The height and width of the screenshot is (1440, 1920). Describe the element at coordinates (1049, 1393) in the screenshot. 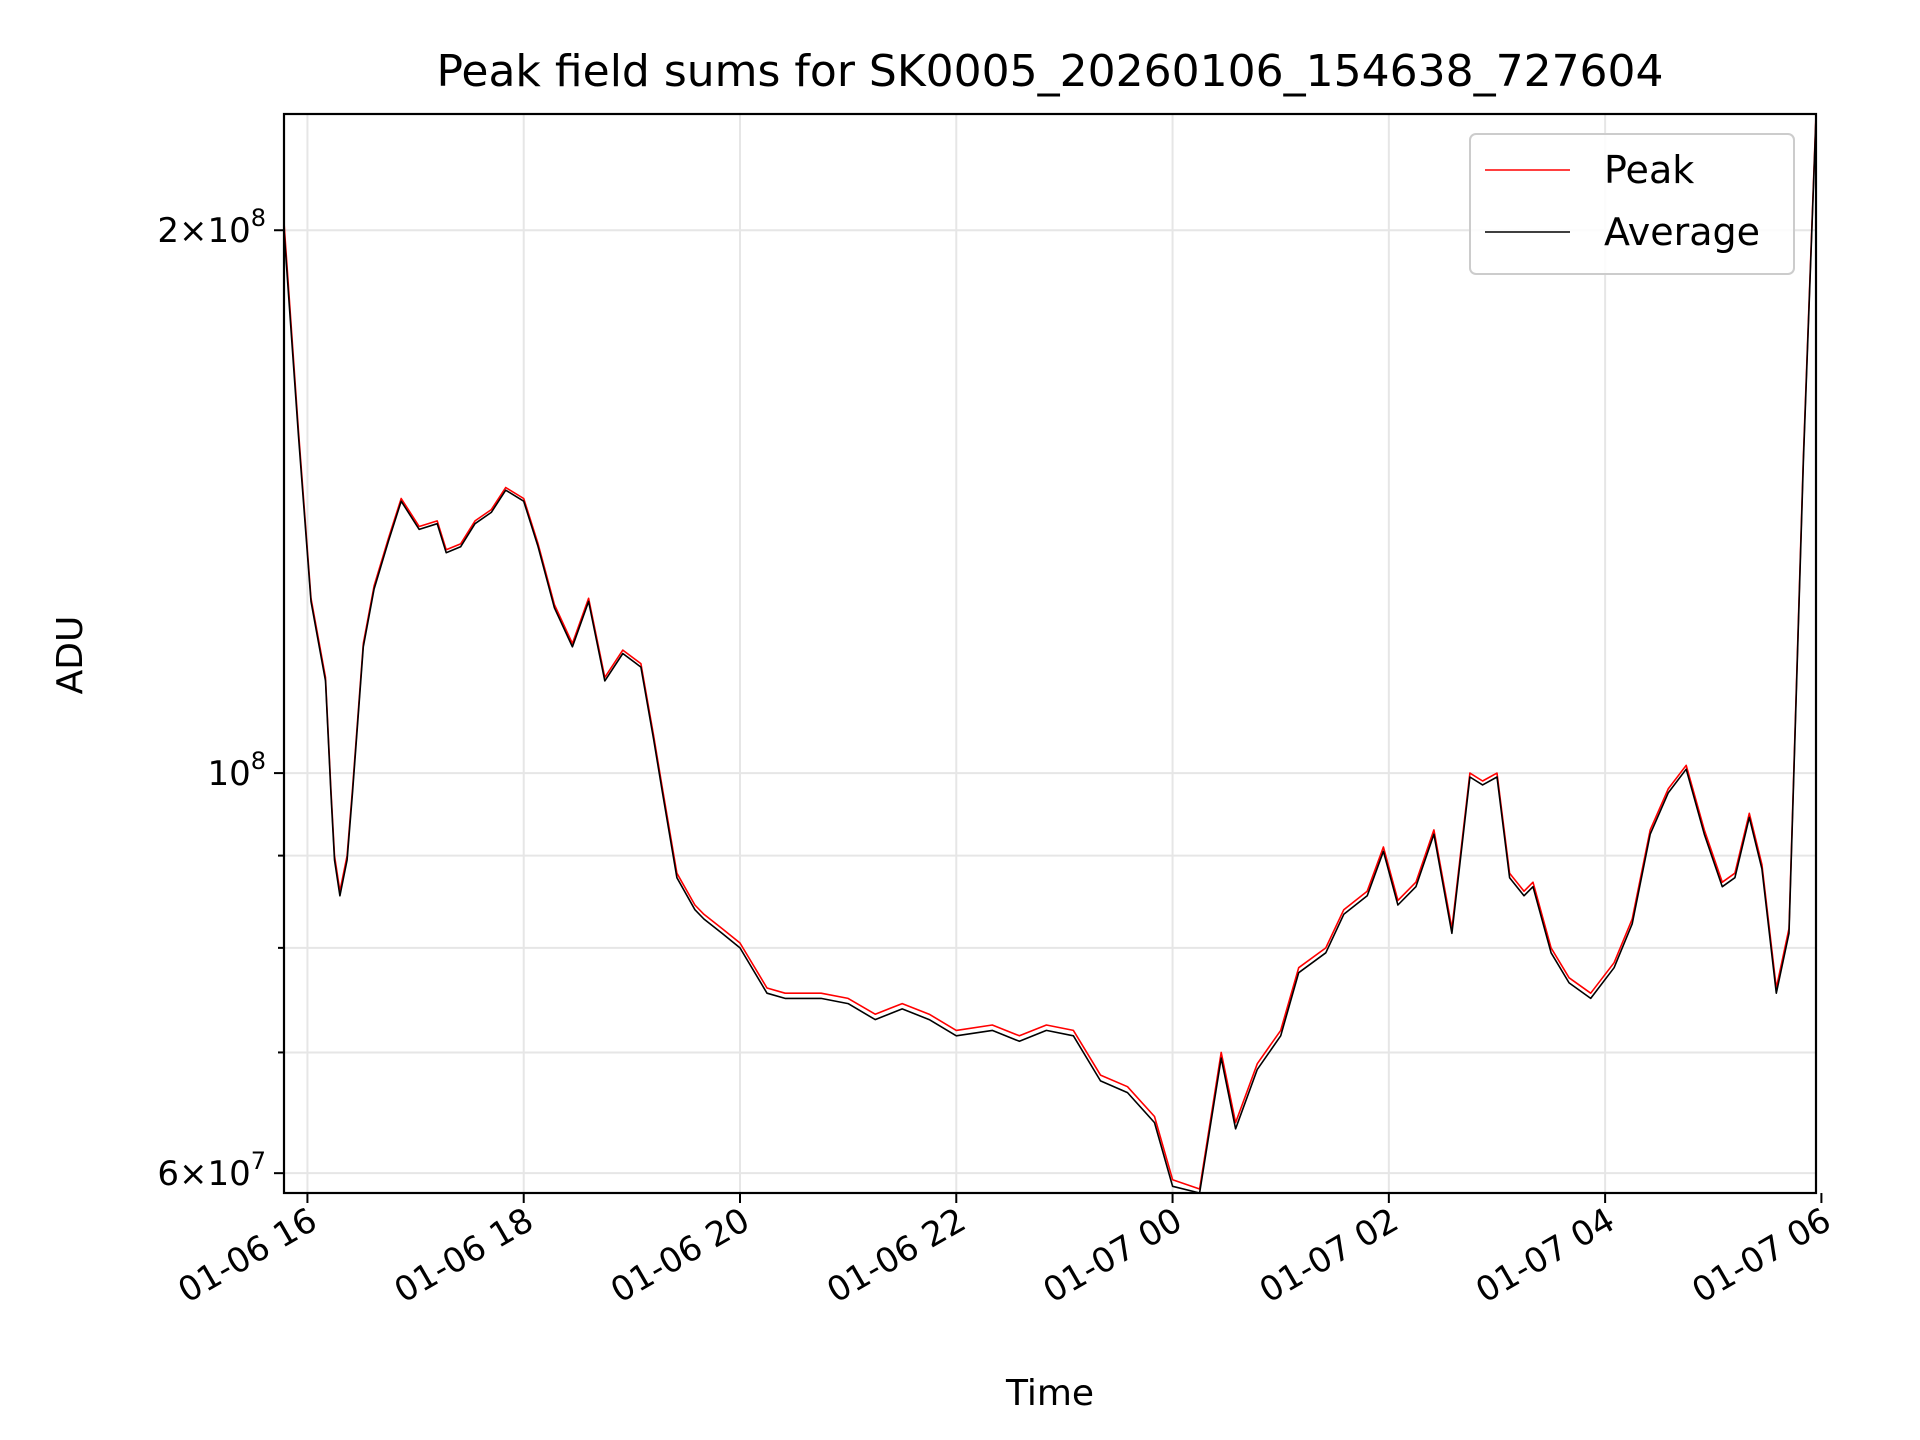

I see `x-axis-label: Time` at that location.